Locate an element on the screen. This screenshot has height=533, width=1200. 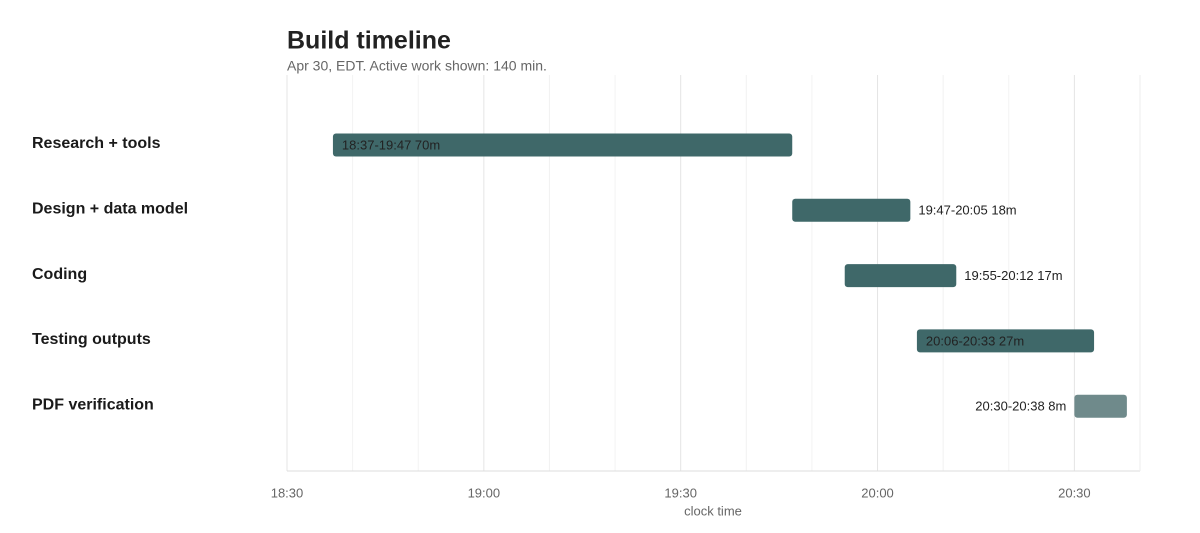
category-label: PDF verification is located at coordinates (93, 404).